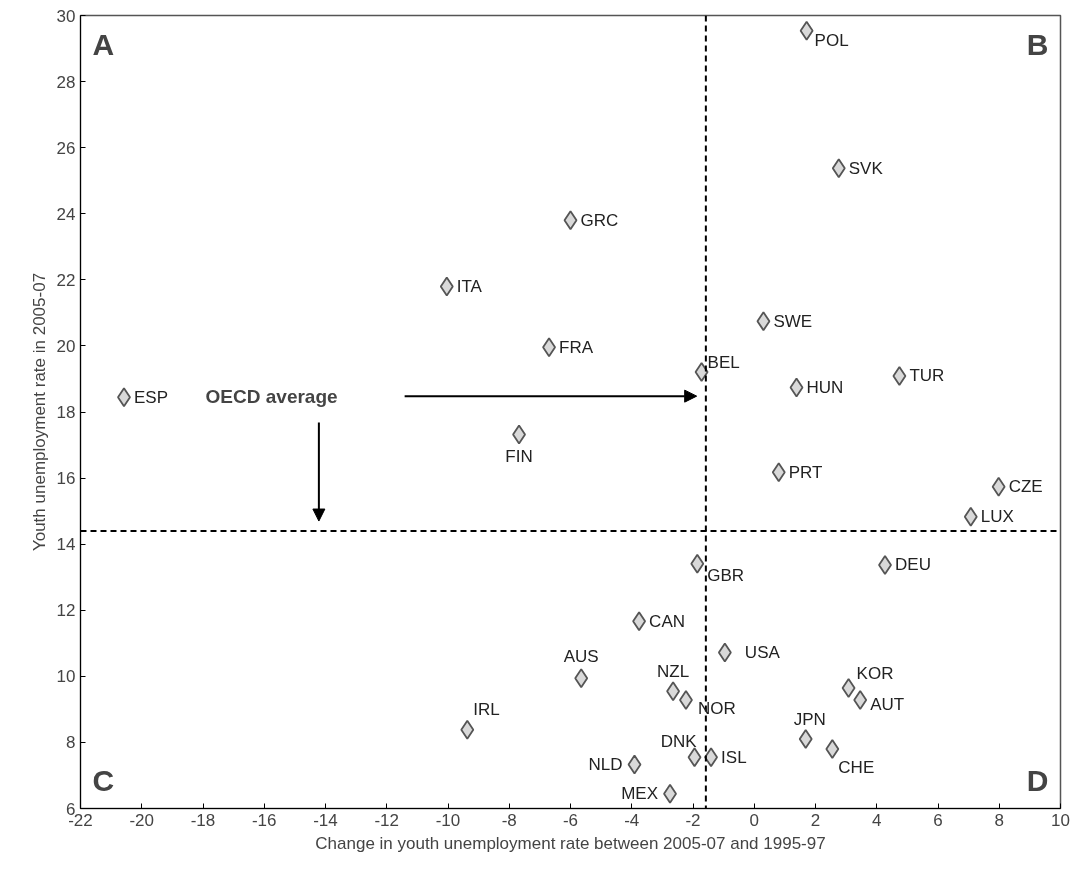 This screenshot has width=1086, height=885. What do you see at coordinates (673, 671) in the screenshot?
I see `data-label: NZL` at bounding box center [673, 671].